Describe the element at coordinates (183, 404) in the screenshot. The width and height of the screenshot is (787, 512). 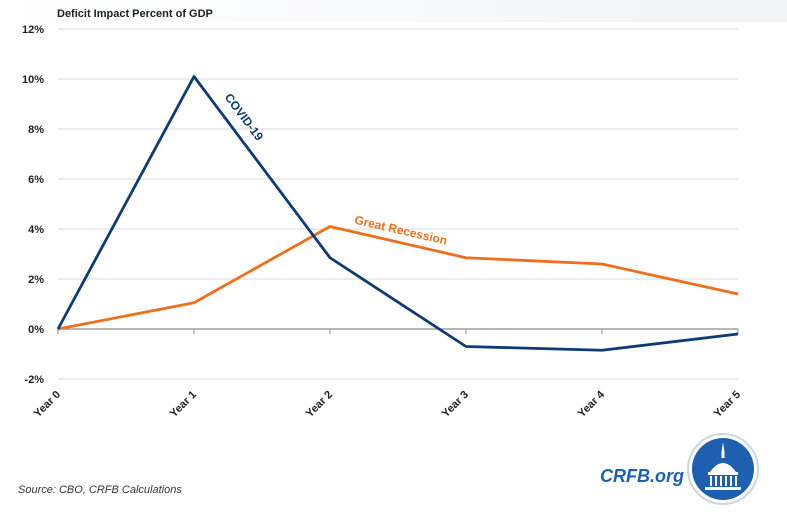
I see `x-tick-label: Year 1` at that location.